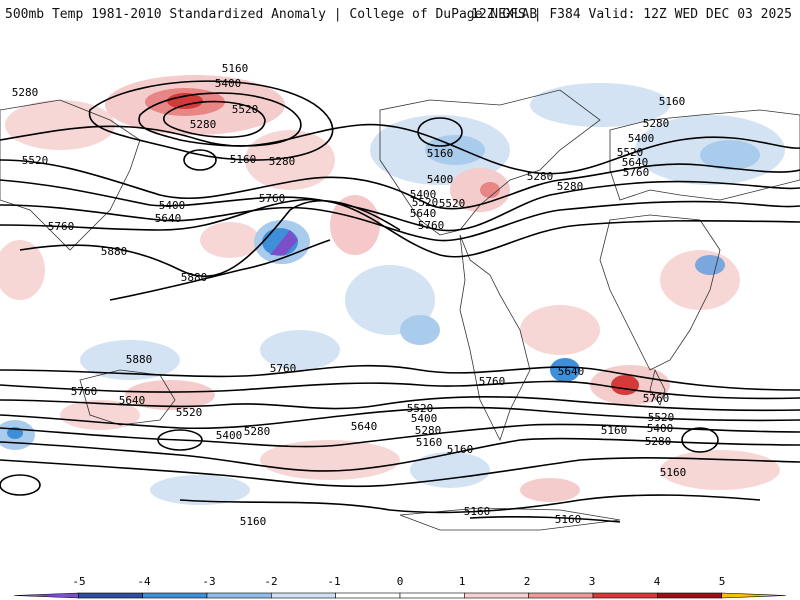  I want to click on colorbar-tick: 0, so click(400, 581).